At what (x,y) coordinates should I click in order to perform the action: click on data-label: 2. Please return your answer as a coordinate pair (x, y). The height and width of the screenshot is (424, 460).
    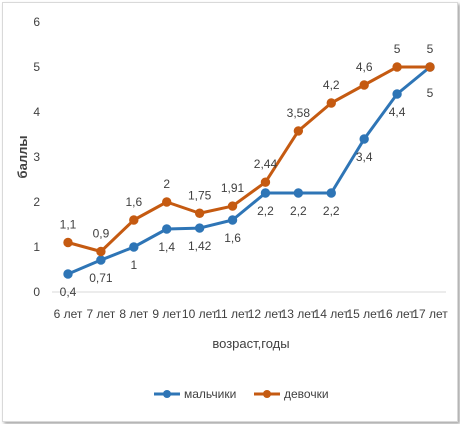
    Looking at the image, I should click on (166, 184).